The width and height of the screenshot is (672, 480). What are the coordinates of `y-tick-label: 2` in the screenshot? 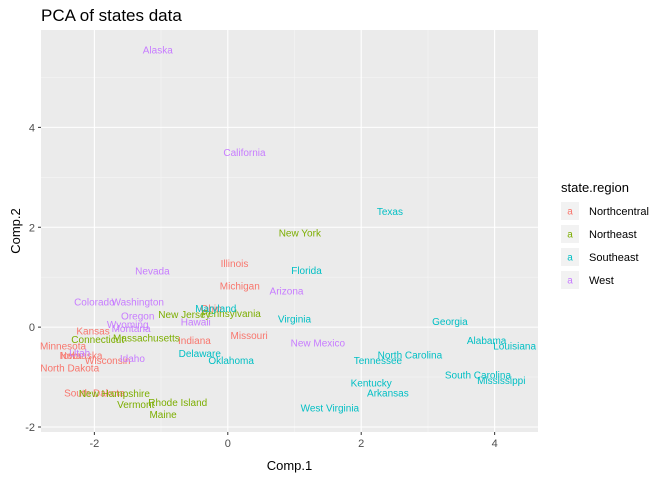 It's located at (32, 228).